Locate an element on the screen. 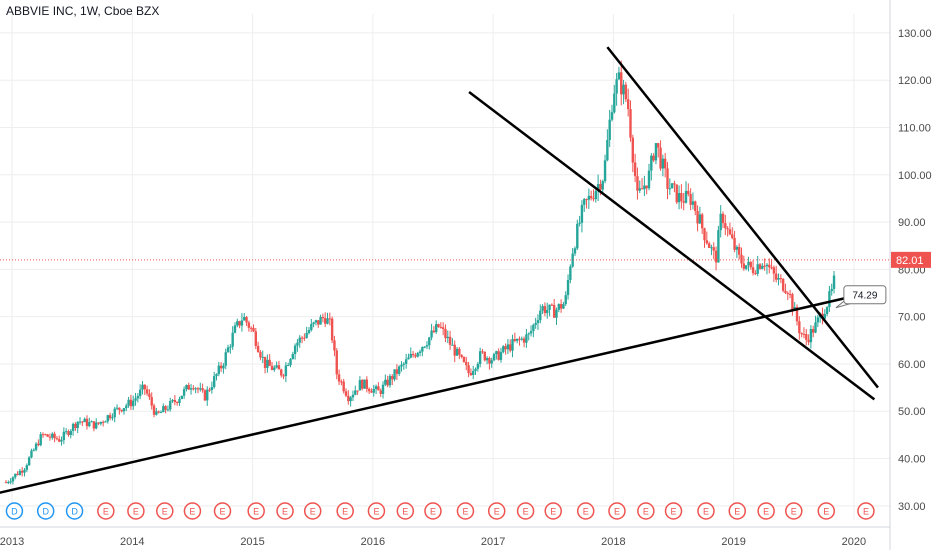 This screenshot has width=932, height=550. x-tick-label: 2020 is located at coordinates (854, 542).